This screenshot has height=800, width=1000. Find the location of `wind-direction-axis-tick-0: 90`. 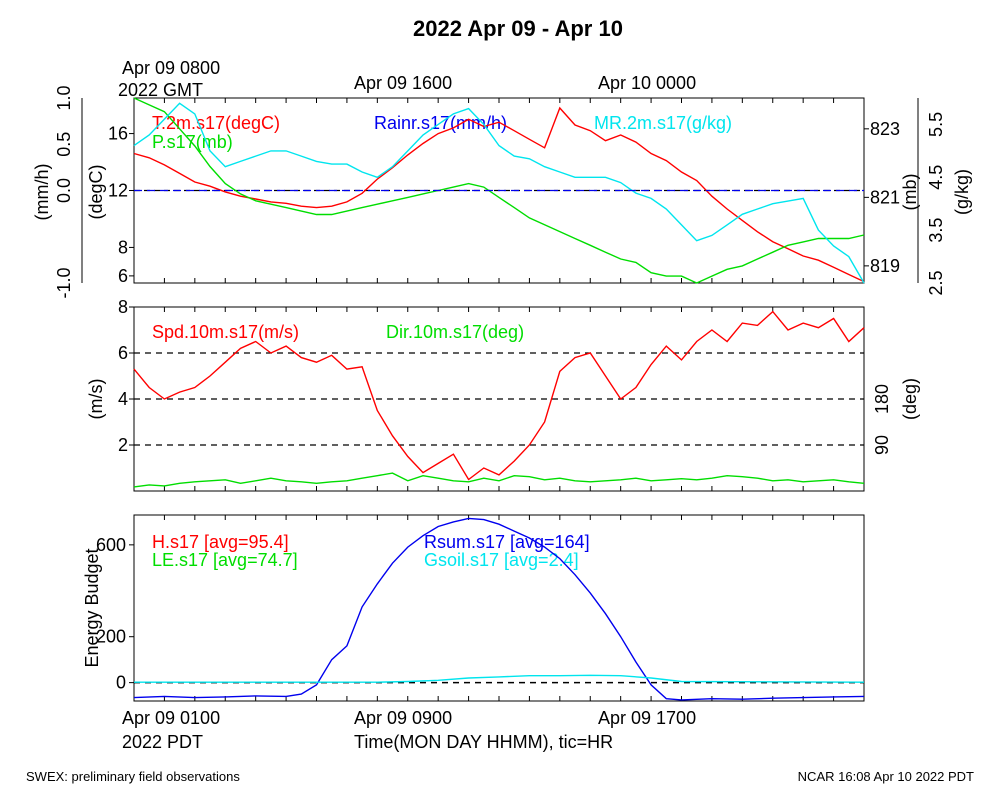

wind-direction-axis-tick-0: 90 is located at coordinates (882, 445).